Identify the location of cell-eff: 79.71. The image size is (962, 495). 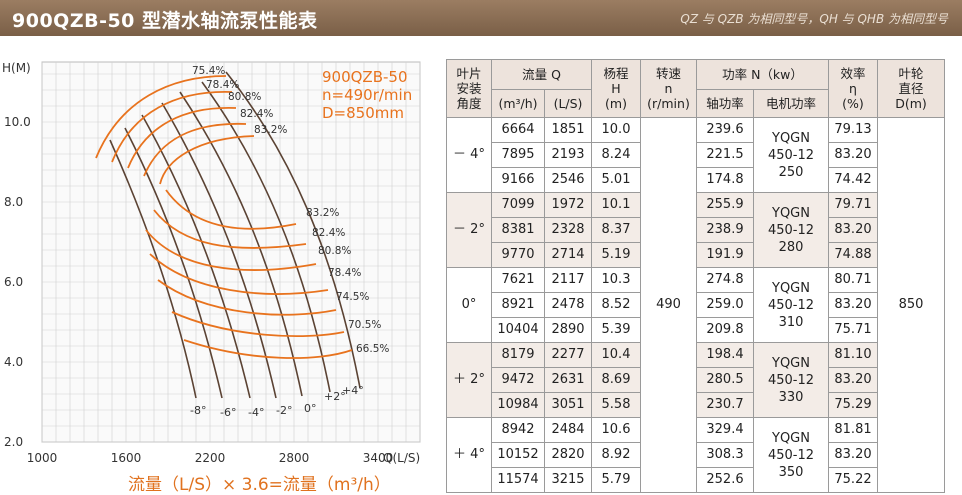
(853, 205).